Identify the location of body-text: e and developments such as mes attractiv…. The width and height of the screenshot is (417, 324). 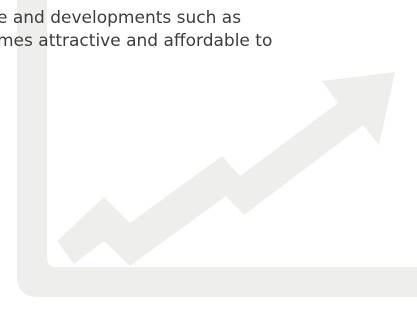
(136, 30).